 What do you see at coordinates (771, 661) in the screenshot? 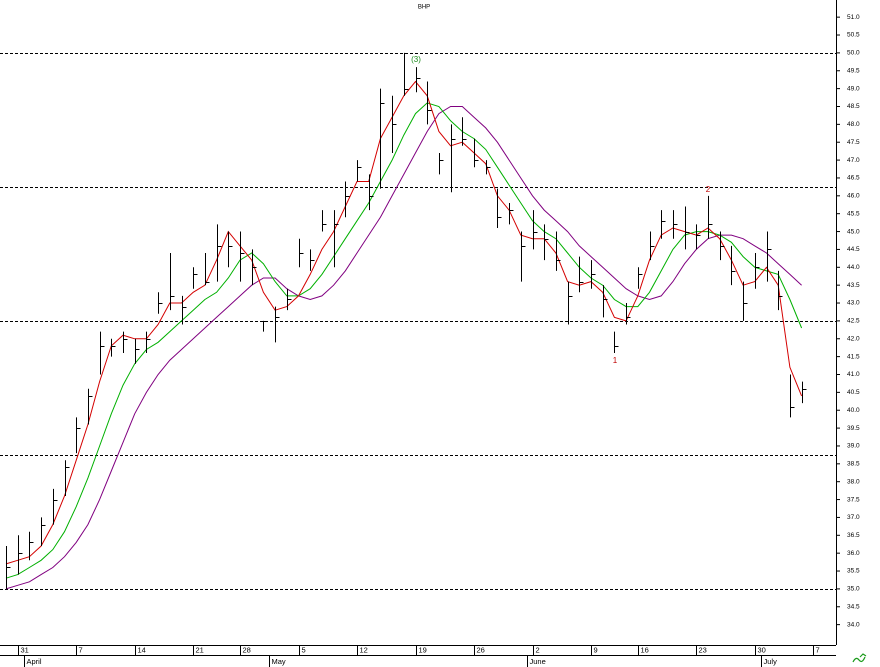
I see `month-label: July` at bounding box center [771, 661].